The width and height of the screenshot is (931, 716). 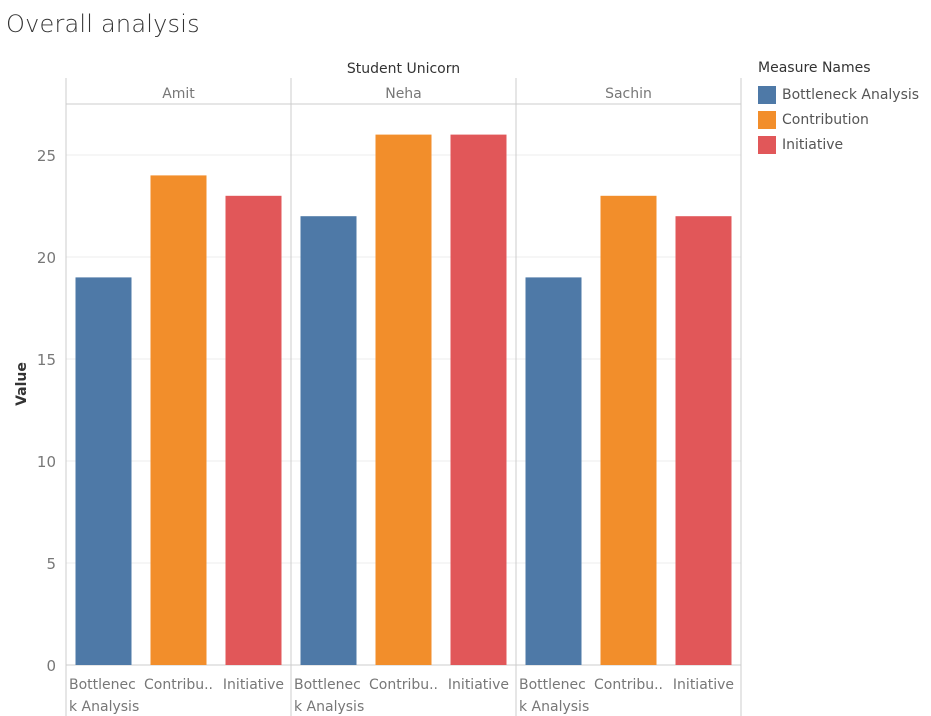 I want to click on column-header: Student Unicorn, so click(x=403, y=69).